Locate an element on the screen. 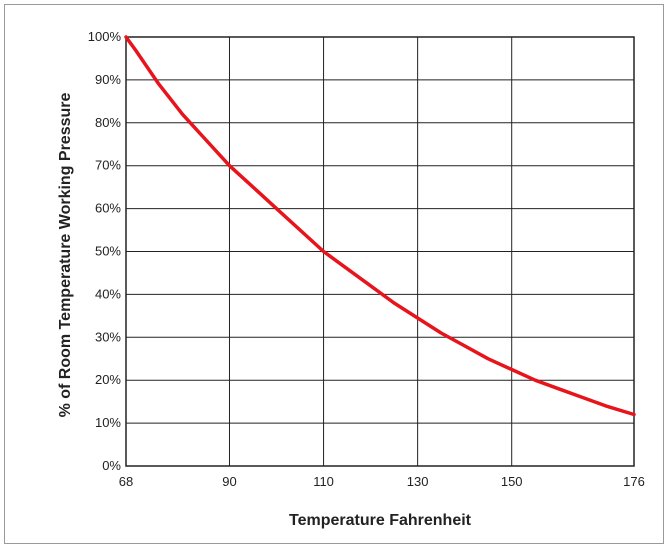 The width and height of the screenshot is (670, 548). y-tick-label: 80% is located at coordinates (108, 122).